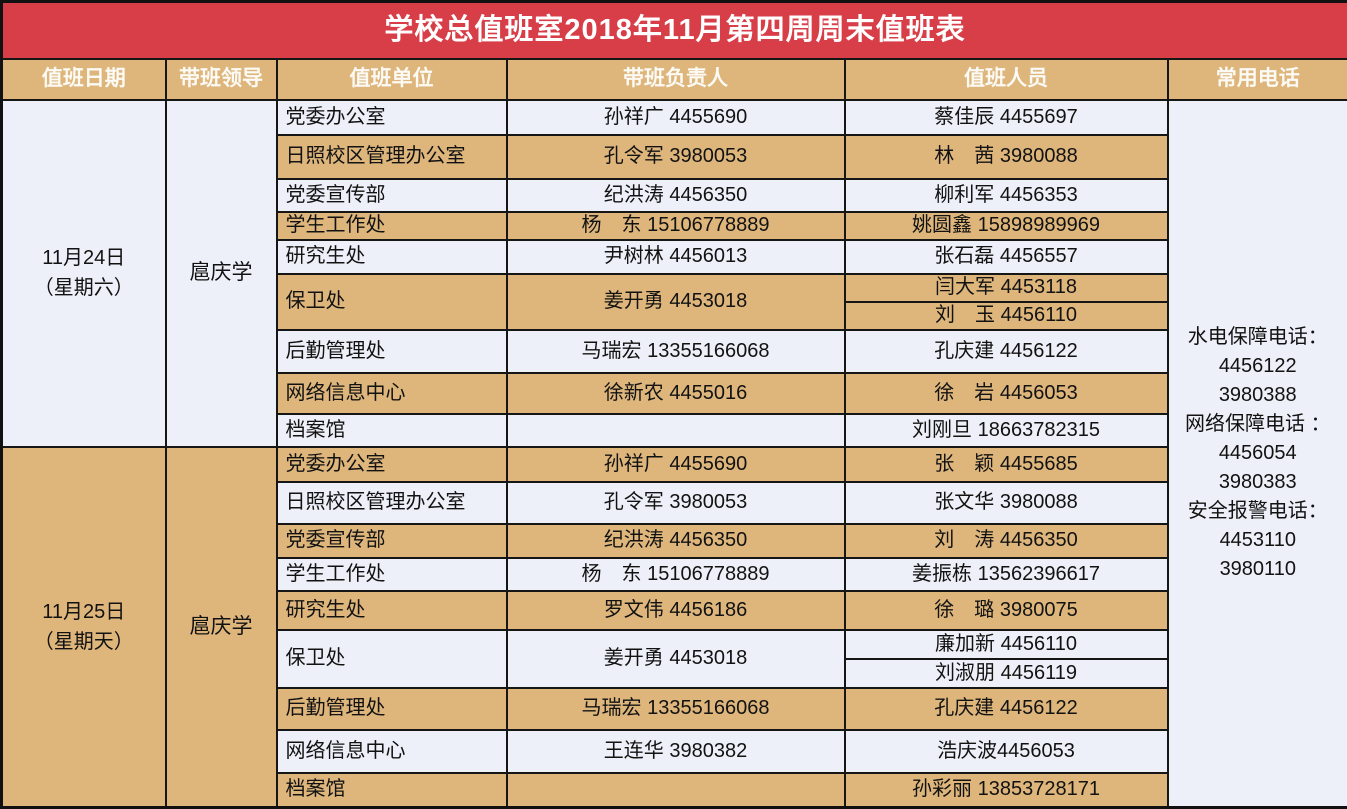 The width and height of the screenshot is (1347, 809). Describe the element at coordinates (1006, 195) in the screenshot. I see `staff-cell: 柳利军 4456353` at that location.